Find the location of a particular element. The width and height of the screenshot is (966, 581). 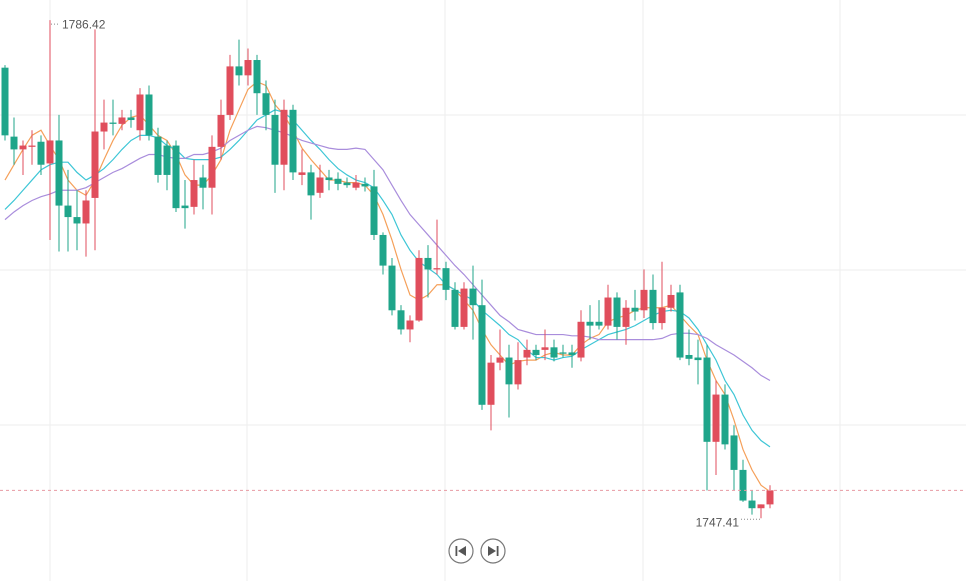

next-button is located at coordinates (493, 551).